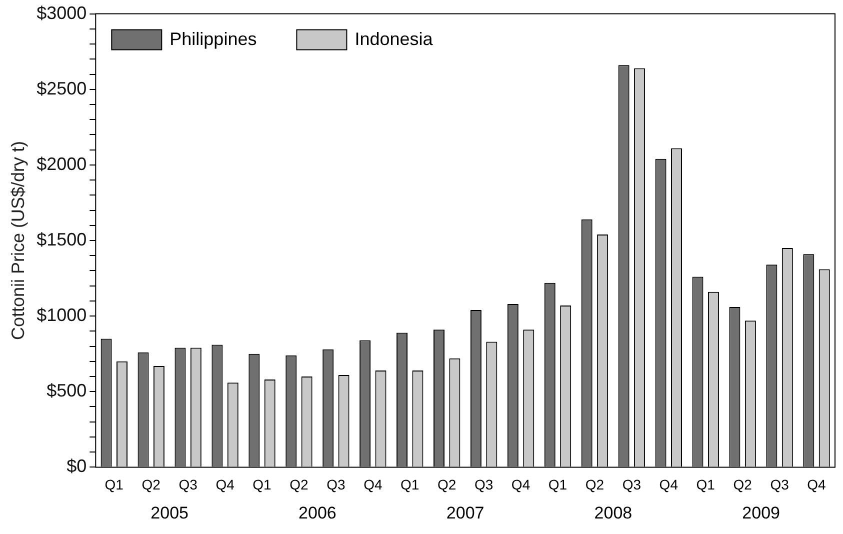 The image size is (843, 534). Describe the element at coordinates (61, 12) in the screenshot. I see `y-tick-label: $3000` at that location.